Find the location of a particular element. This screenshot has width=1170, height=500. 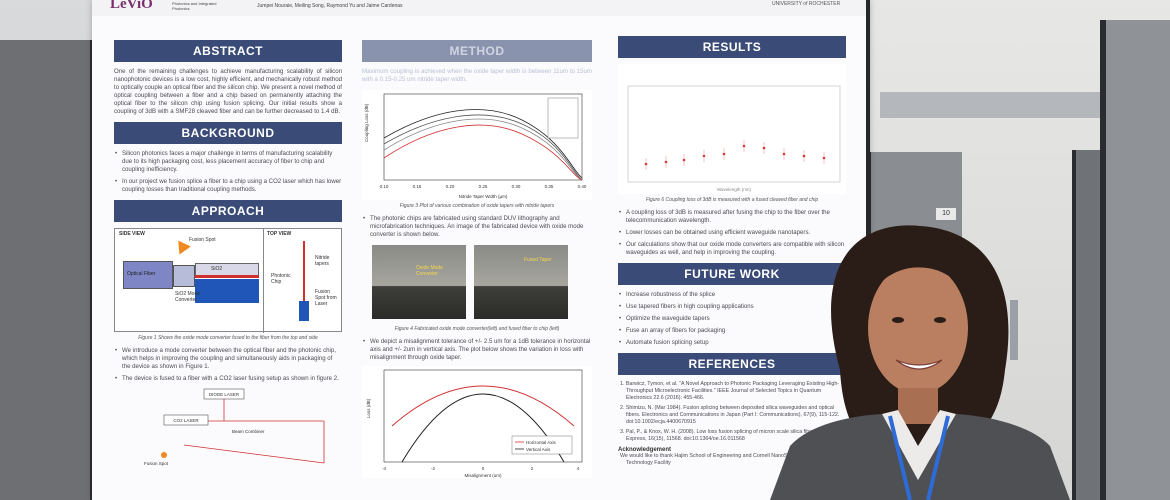

ceiling-beam is located at coordinates (1010, 105).